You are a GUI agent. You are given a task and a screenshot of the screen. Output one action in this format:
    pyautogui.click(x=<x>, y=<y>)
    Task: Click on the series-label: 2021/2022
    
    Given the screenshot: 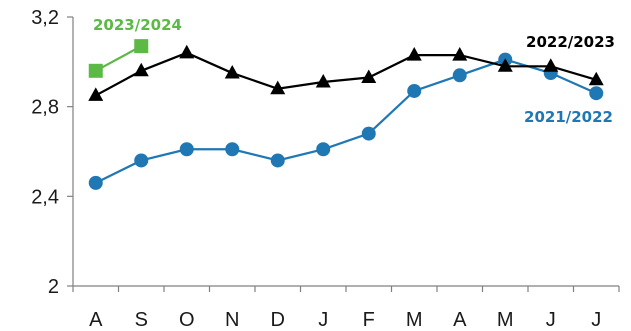 What is the action you would take?
    pyautogui.click(x=568, y=117)
    